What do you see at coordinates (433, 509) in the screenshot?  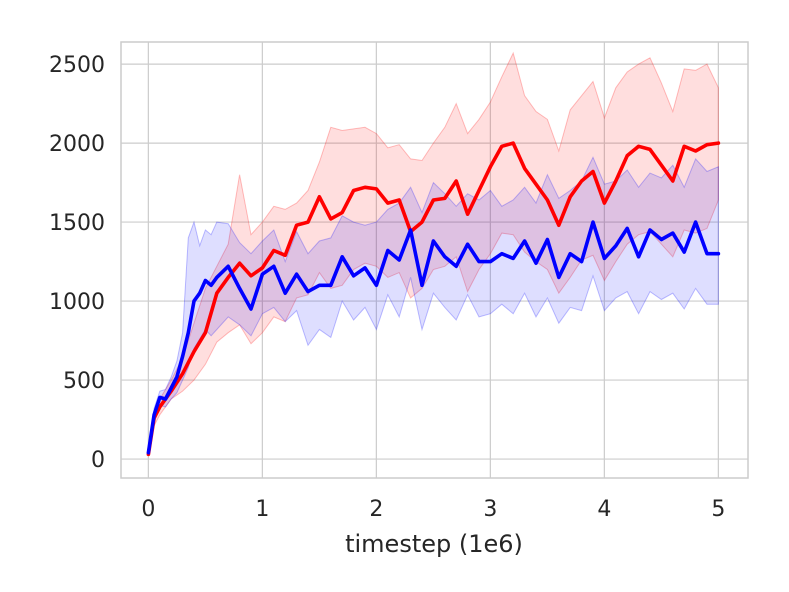 I see `x-tick-labels: 0 1 2 3 4 5` at bounding box center [433, 509].